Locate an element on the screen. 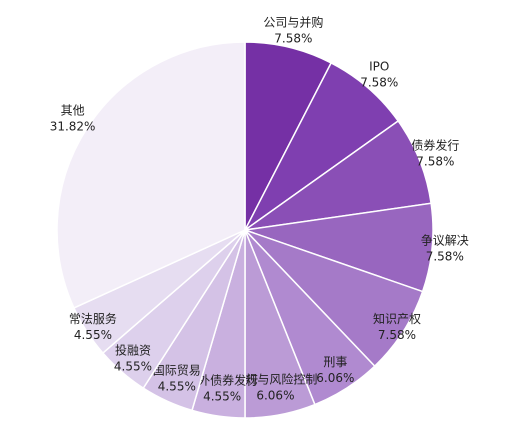 The image size is (510, 425). slice-label: 常法服务 is located at coordinates (93, 318).